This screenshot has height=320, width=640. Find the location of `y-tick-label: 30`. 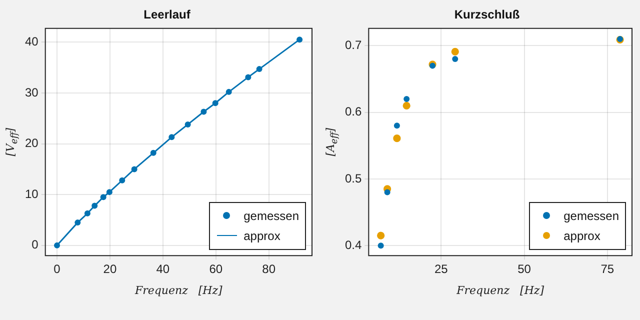

y-tick-label: 30 is located at coordinates (31, 92).